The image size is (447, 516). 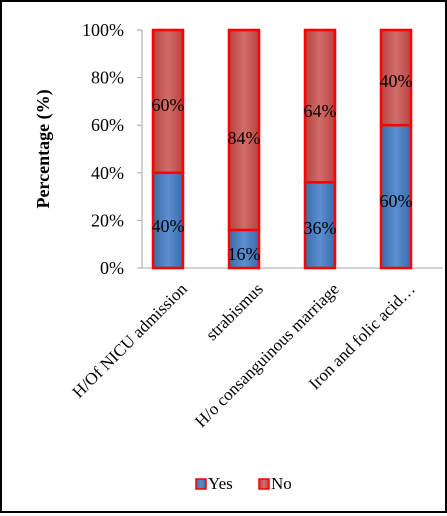 I want to click on data-label-yes-2: 36%, so click(x=320, y=228).